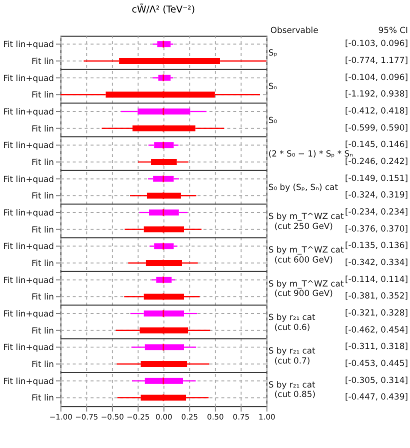  What do you see at coordinates (292, 322) in the screenshot?
I see `text: S by r₂₁ cat (cut 0.6)` at bounding box center [292, 322].